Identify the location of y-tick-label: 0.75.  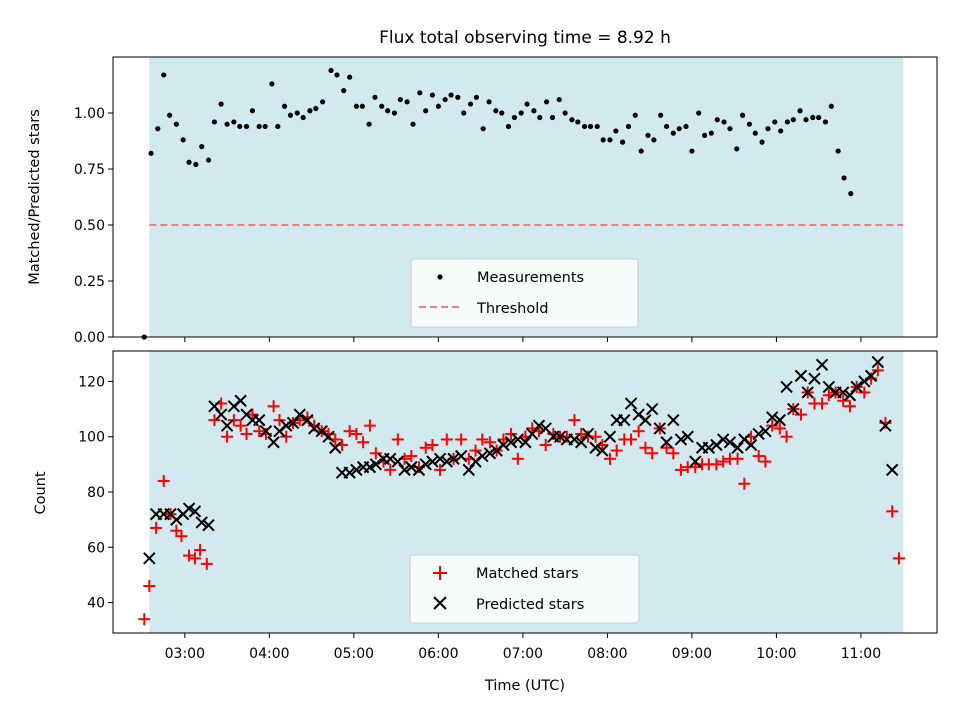
(89, 170).